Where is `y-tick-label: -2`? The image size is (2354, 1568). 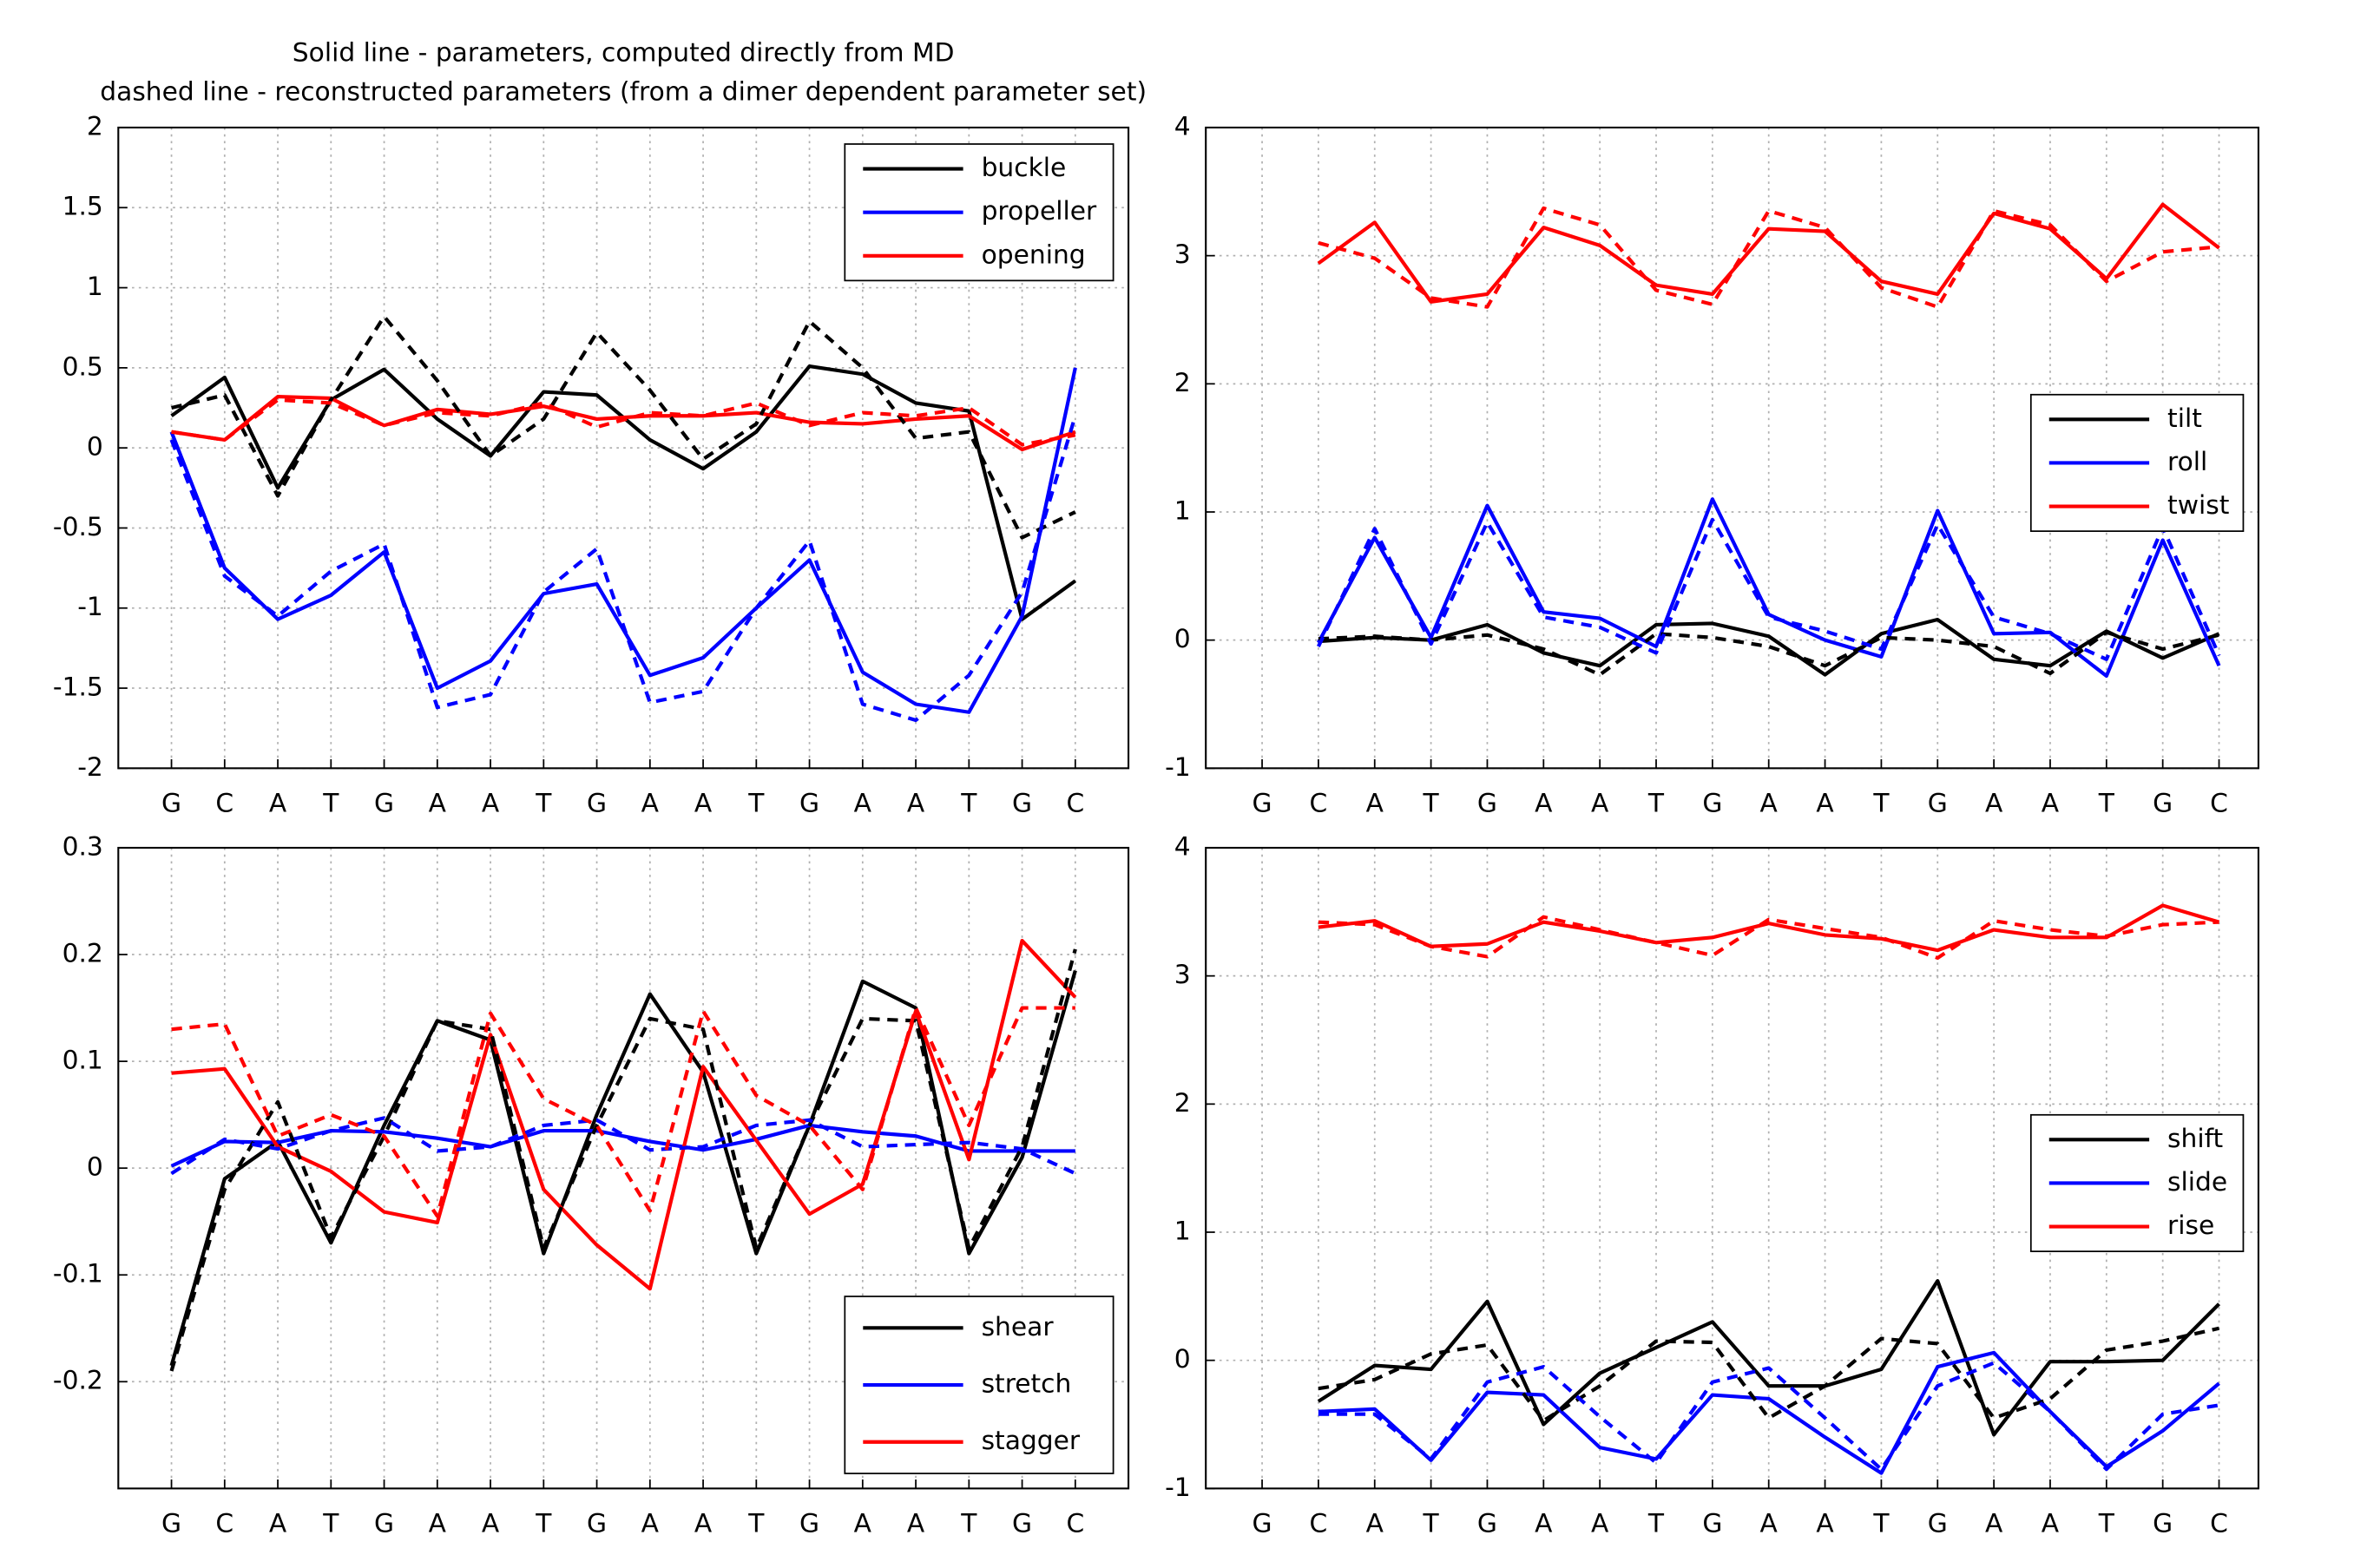 y-tick-label: -2 is located at coordinates (90, 767).